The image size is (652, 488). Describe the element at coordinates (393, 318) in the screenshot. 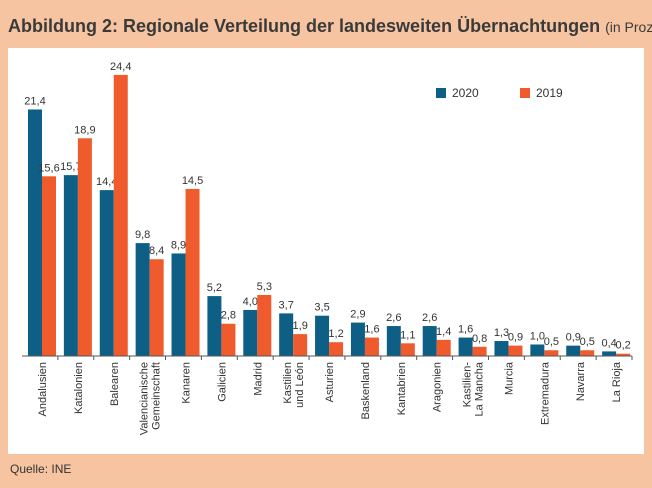

I see `data-label-2020-11: 2,6` at that location.